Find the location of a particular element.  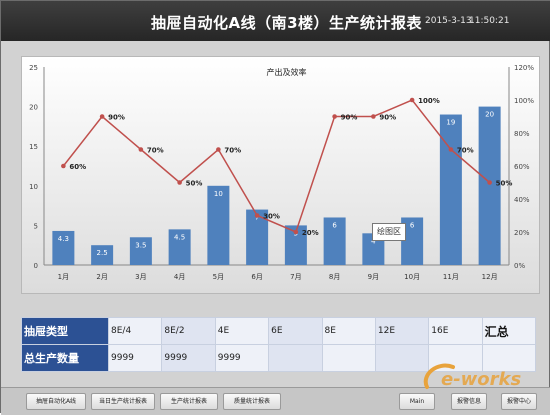

alarm-info-button: 报警信息 is located at coordinates (469, 401).